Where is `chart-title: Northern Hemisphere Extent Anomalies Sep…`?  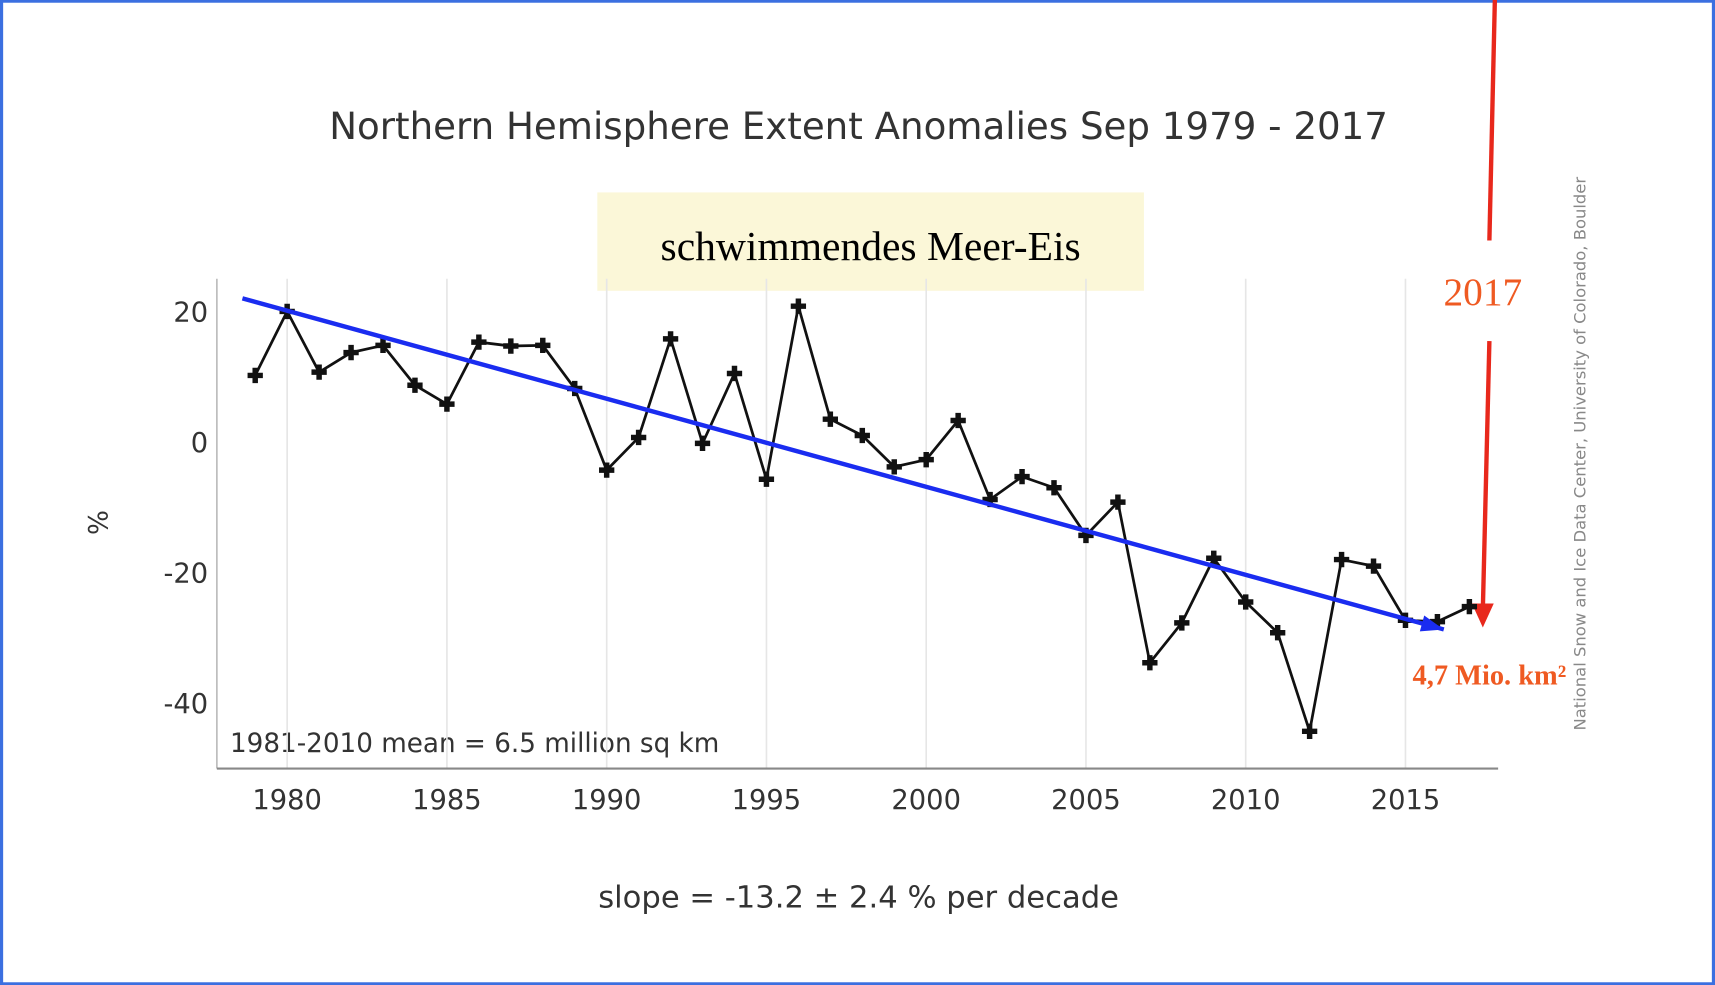
chart-title: Northern Hemisphere Extent Anomalies Sep… is located at coordinates (858, 126).